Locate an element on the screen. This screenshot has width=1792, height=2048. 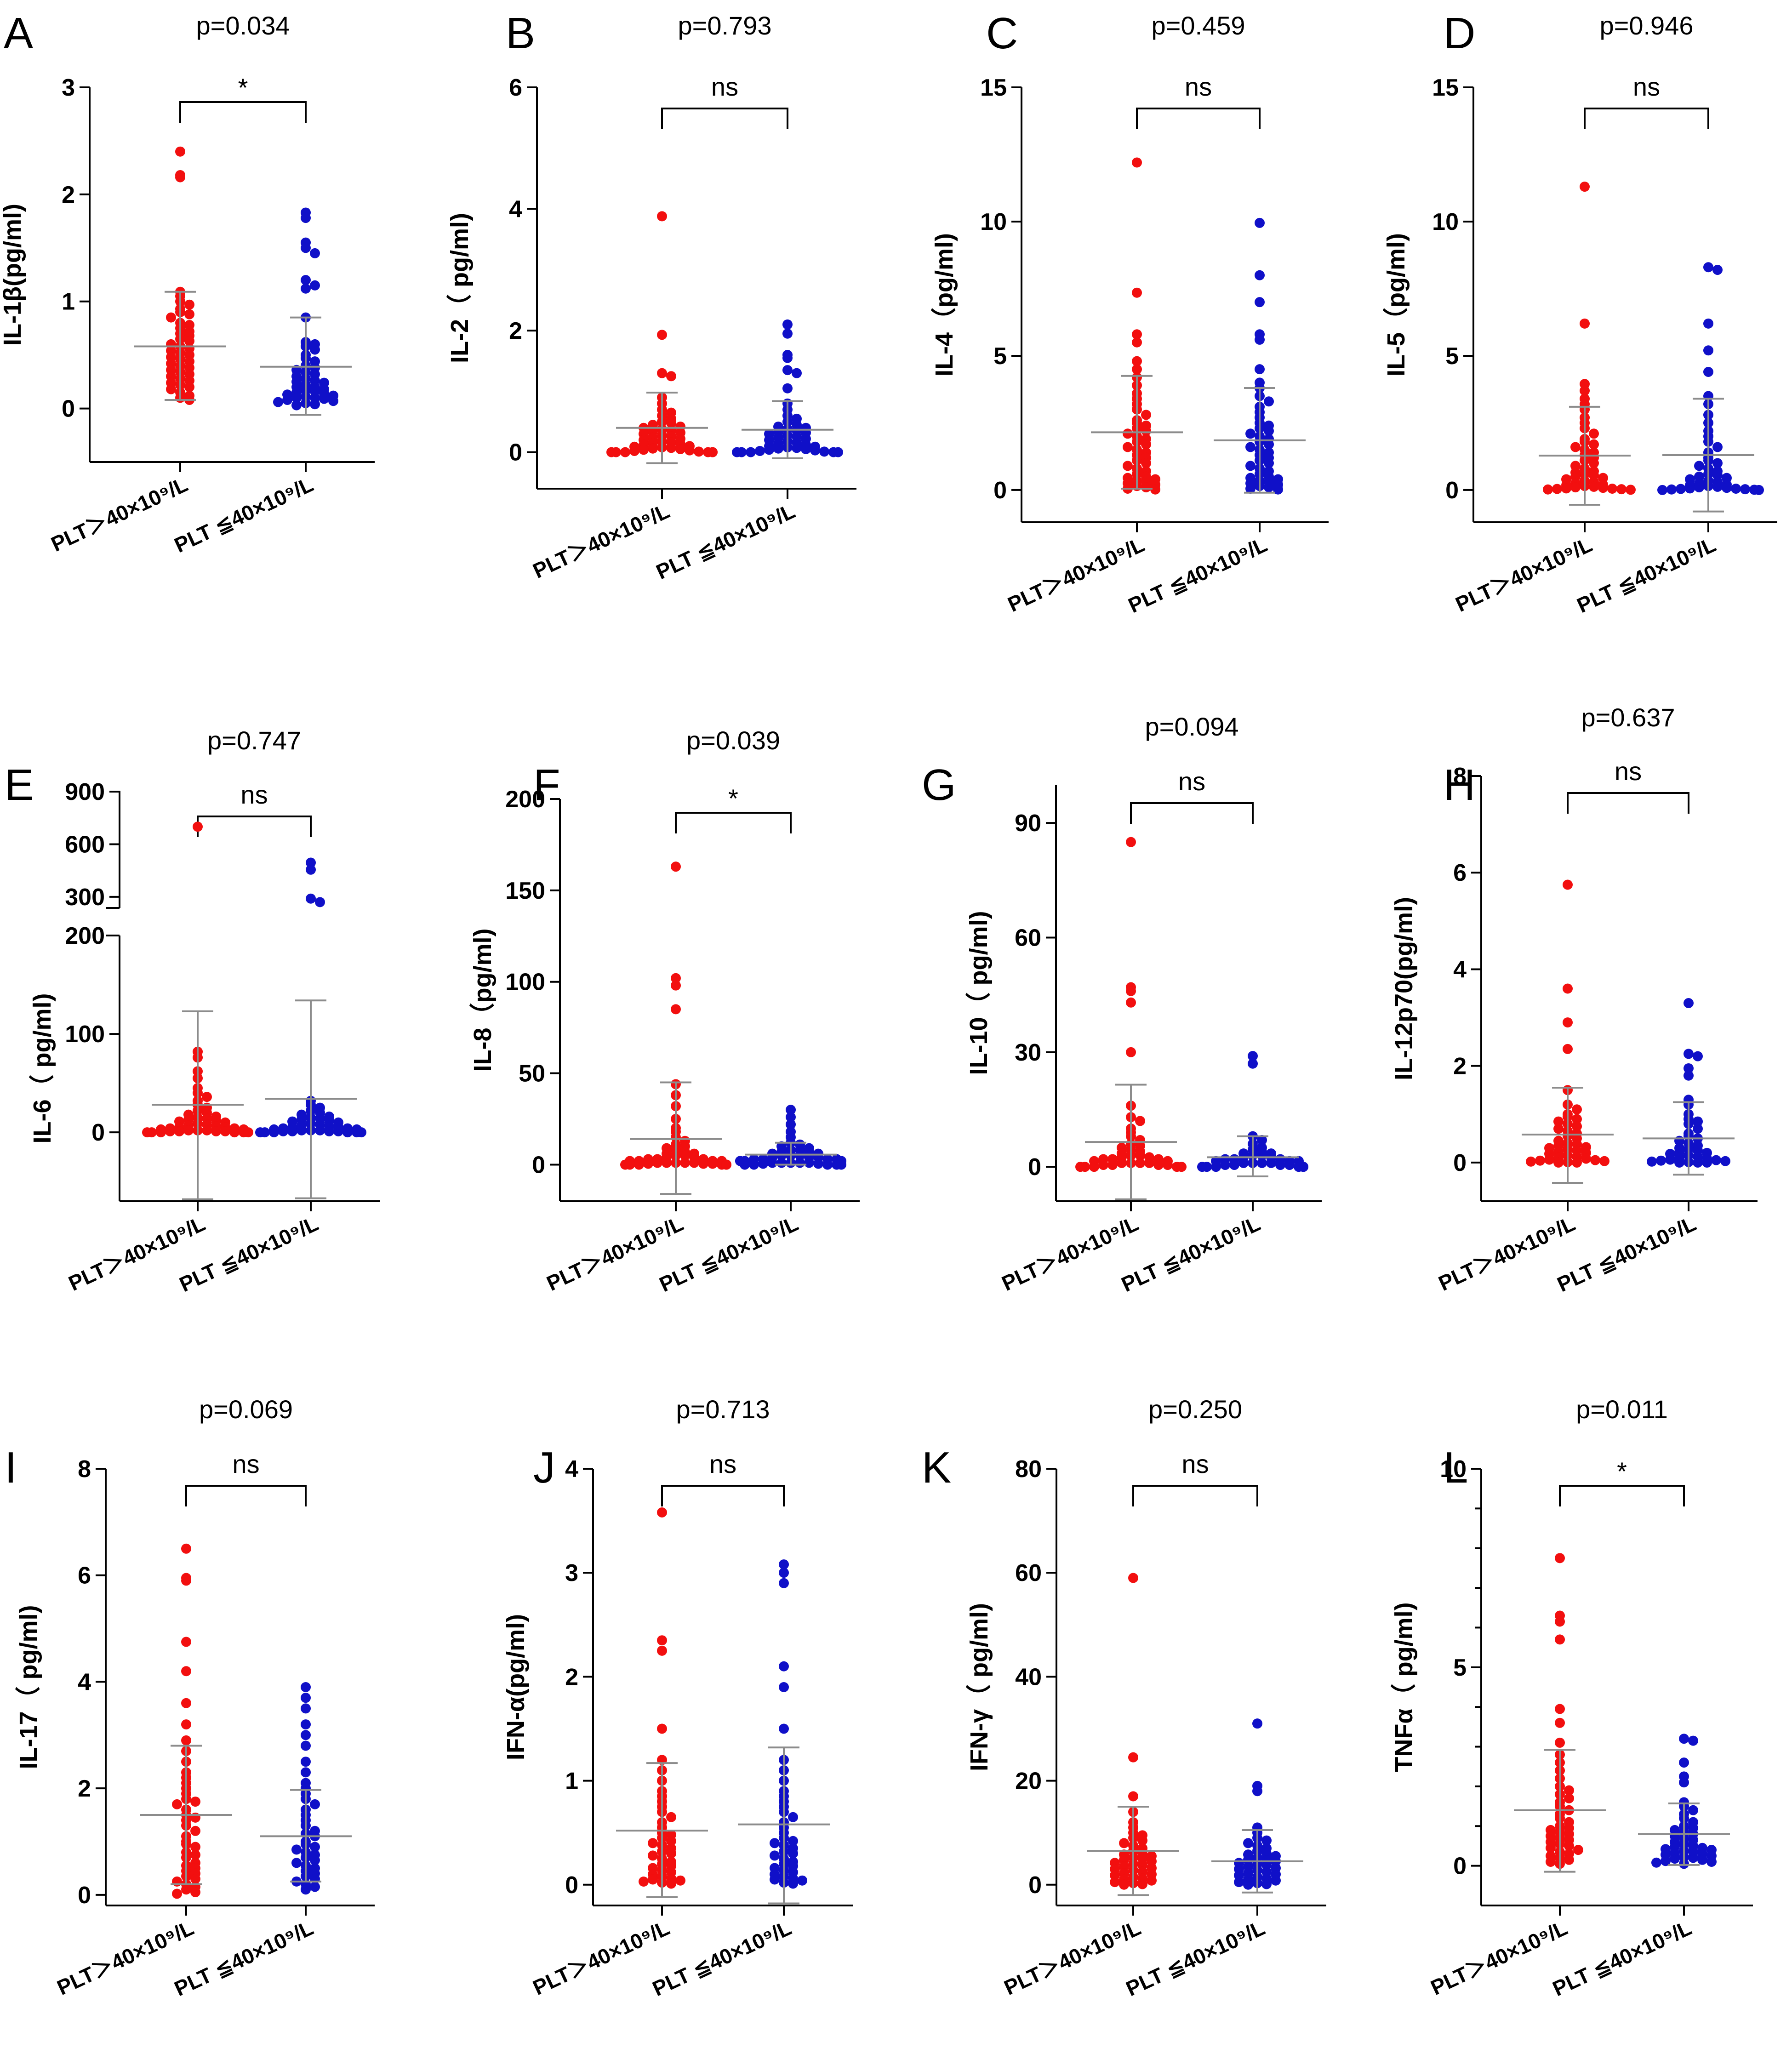
y-tick-label: 3 is located at coordinates (571, 1573).